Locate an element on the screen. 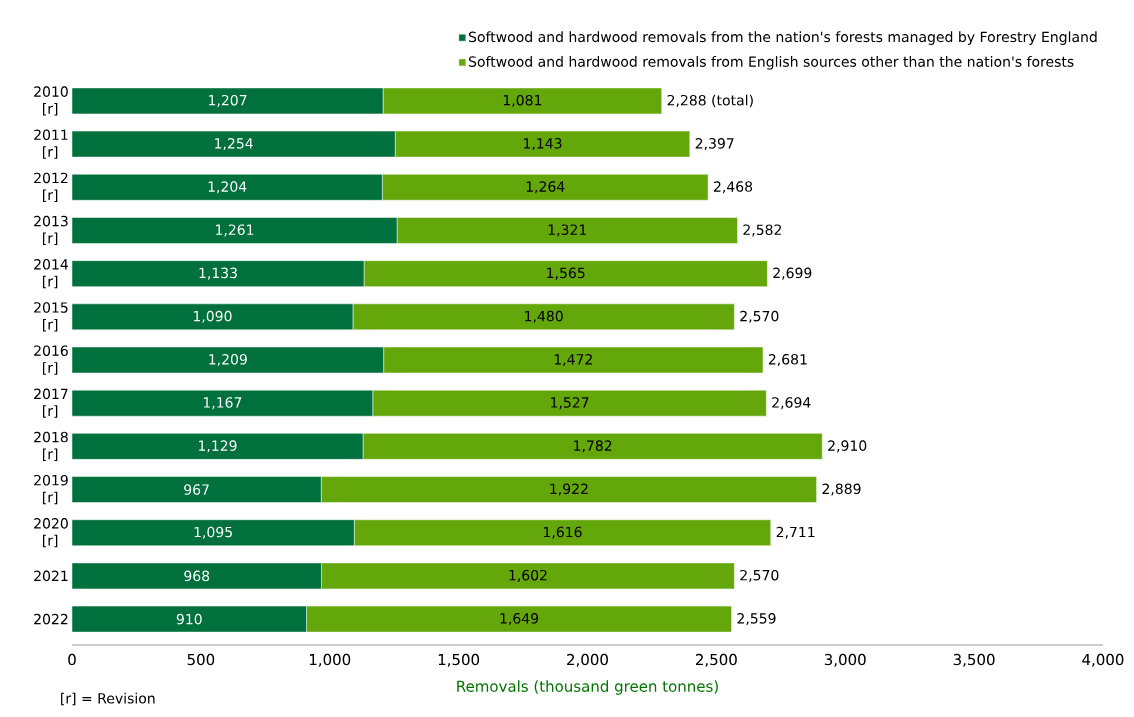  data-label: 1,143 is located at coordinates (543, 144).